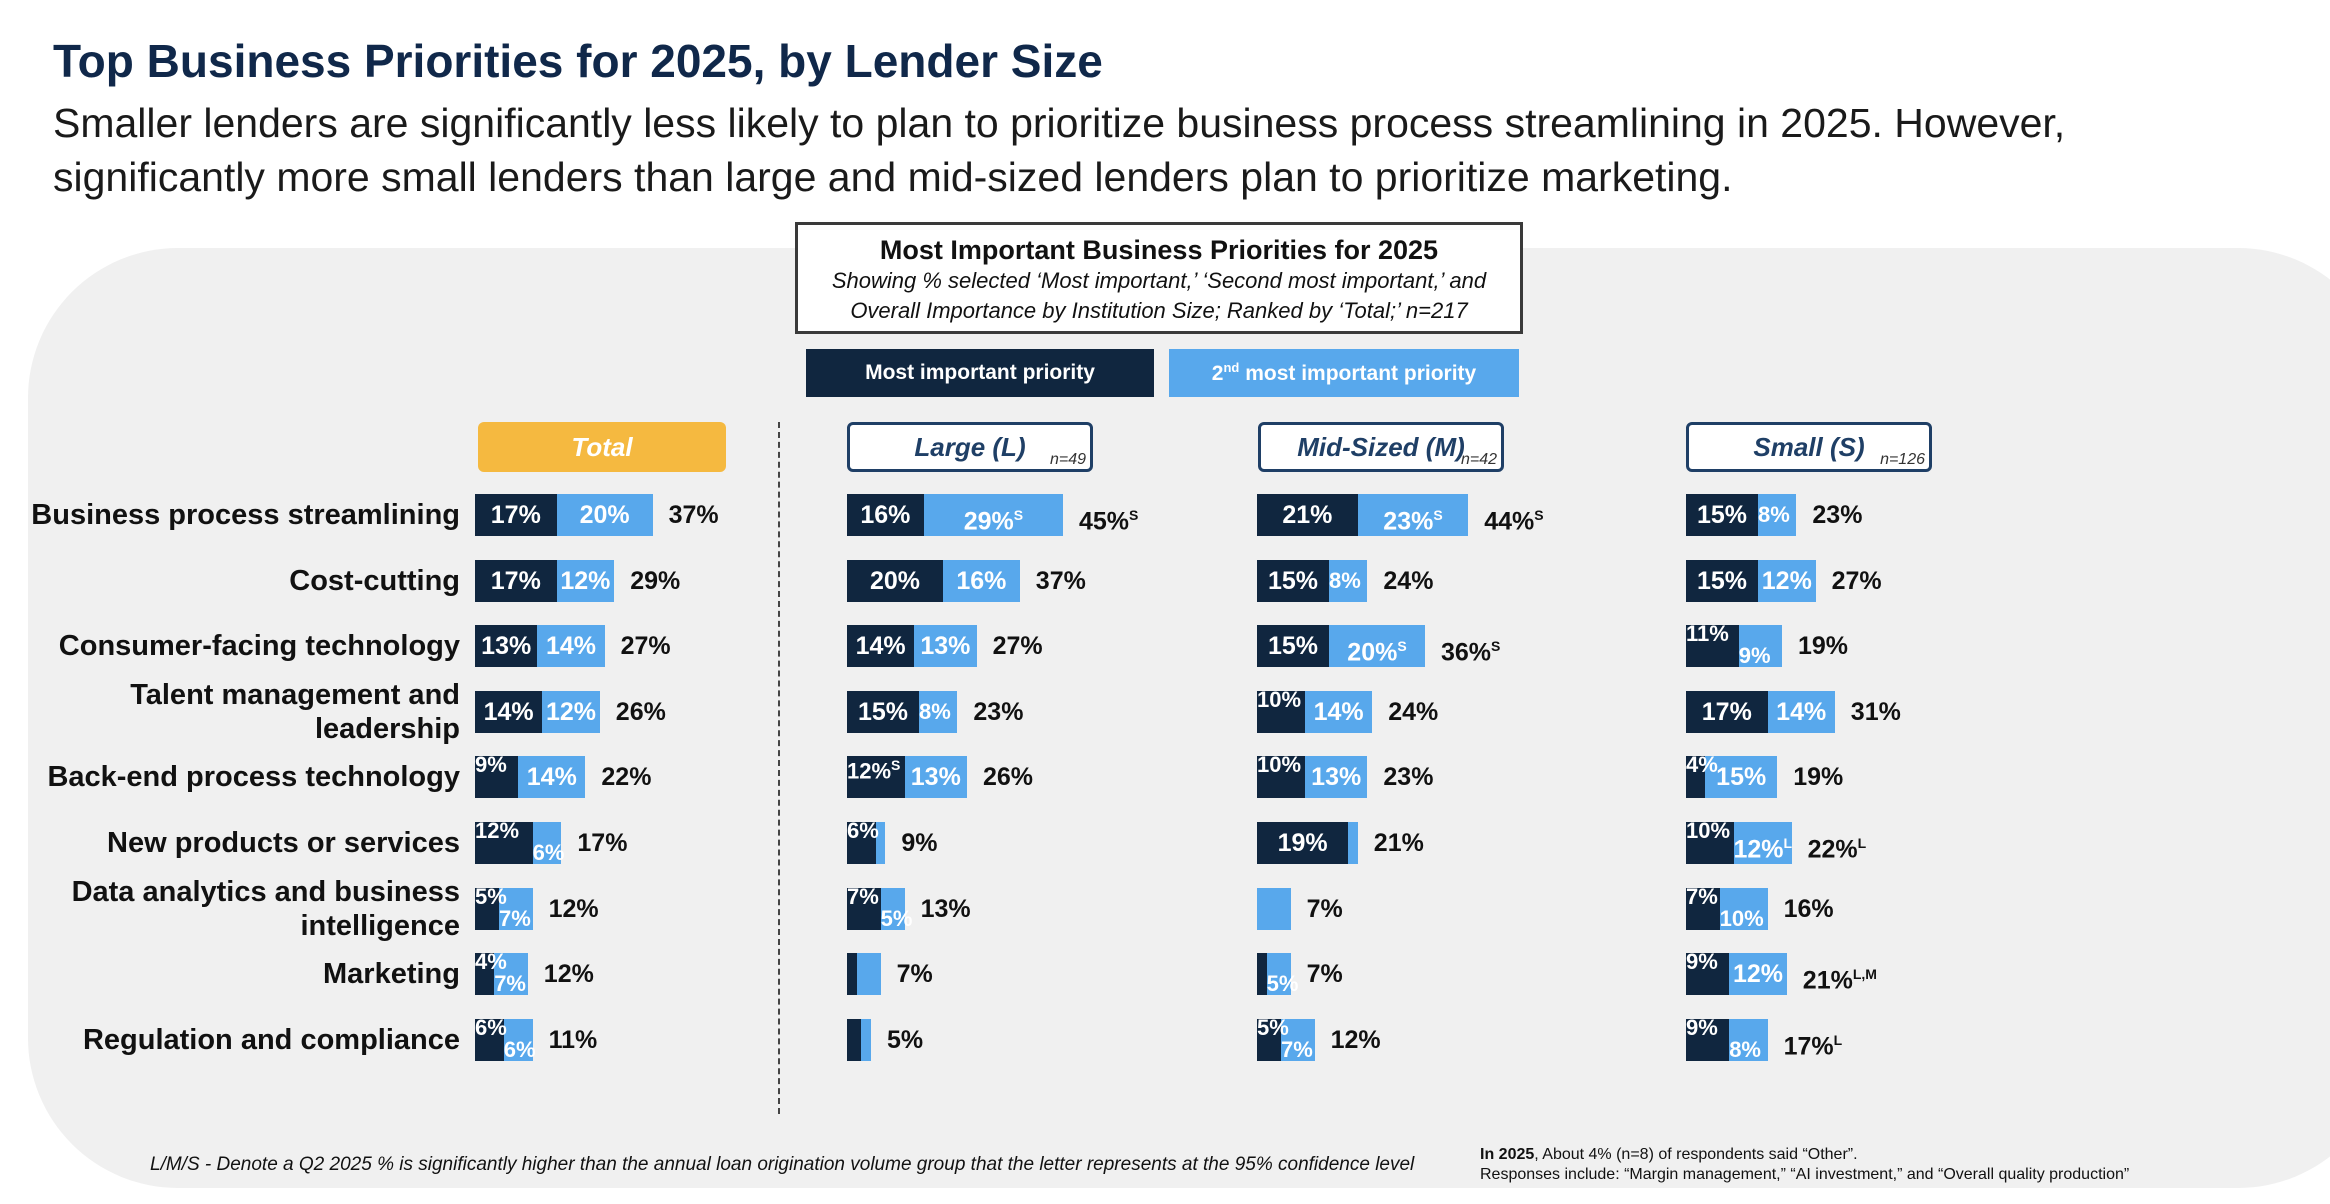 The height and width of the screenshot is (1204, 2330). I want to click on label-second-mid-sized-m-marketing: 5%, so click(1282, 984).